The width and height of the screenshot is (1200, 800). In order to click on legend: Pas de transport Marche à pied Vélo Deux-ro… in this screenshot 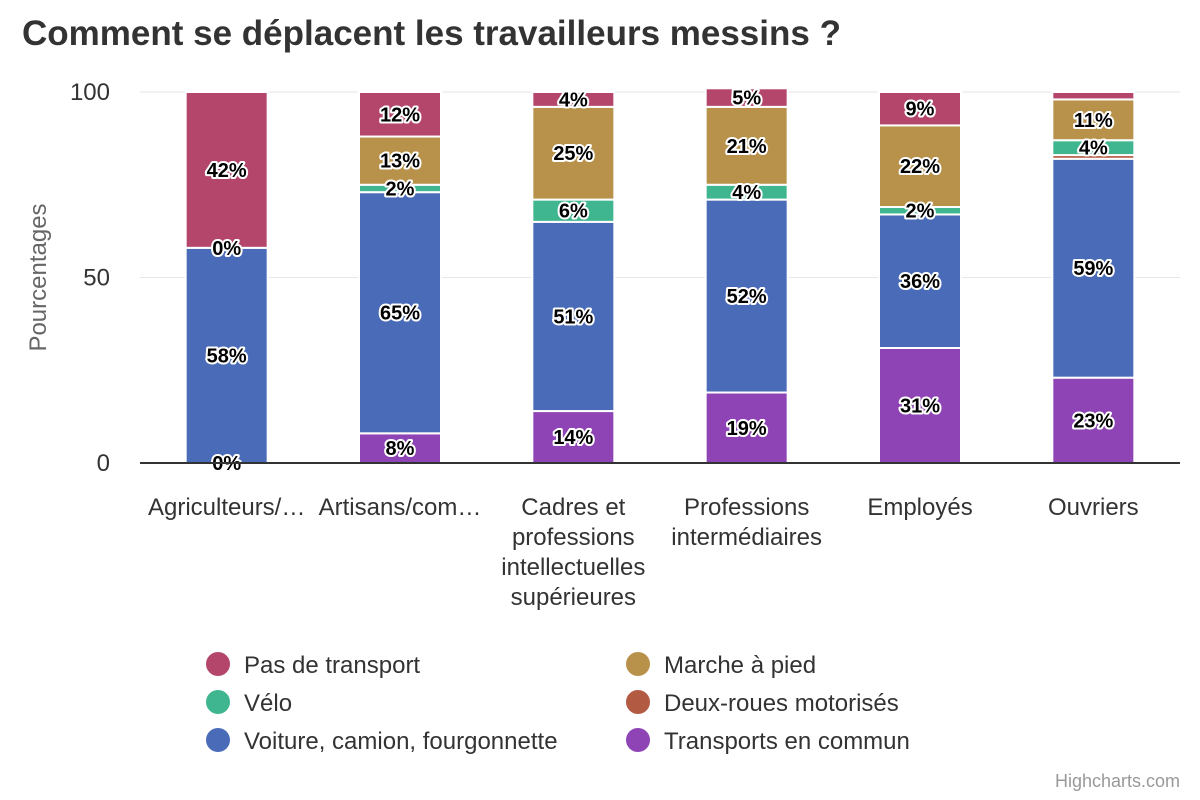, I will do `click(558, 703)`.